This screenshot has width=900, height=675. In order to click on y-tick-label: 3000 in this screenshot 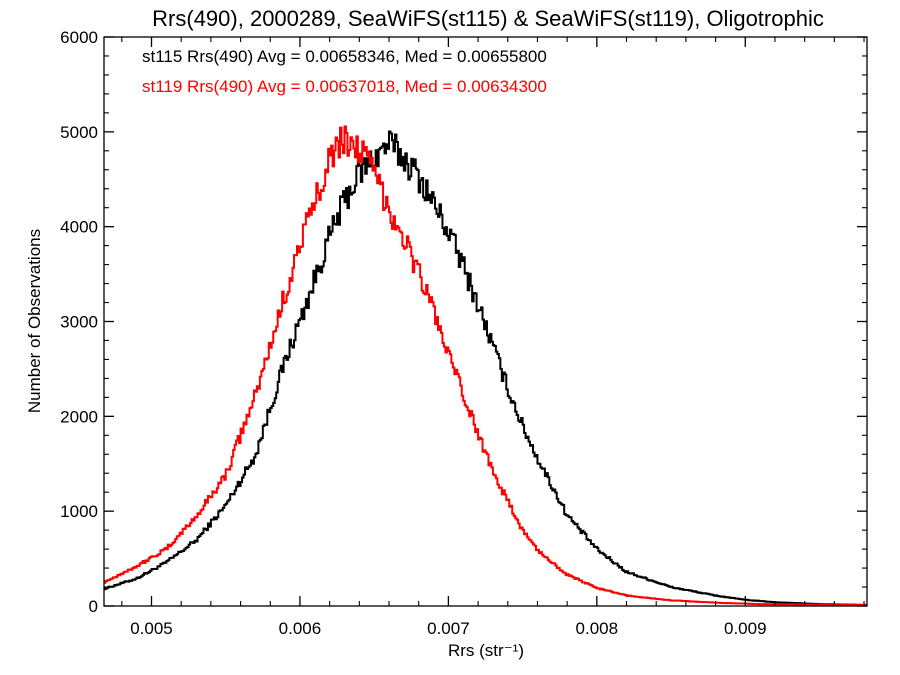, I will do `click(79, 322)`.